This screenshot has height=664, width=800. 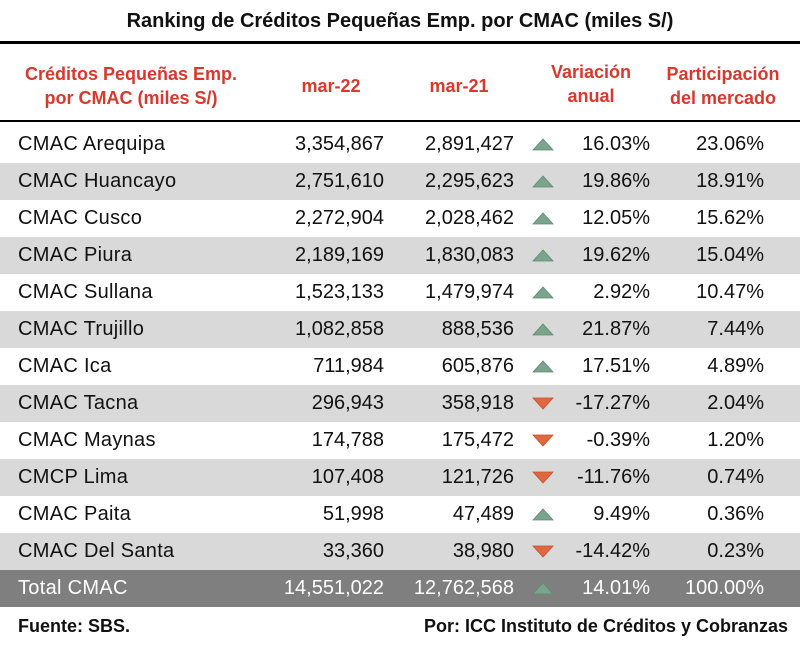 I want to click on market-share: 100.00%, so click(x=724, y=588).